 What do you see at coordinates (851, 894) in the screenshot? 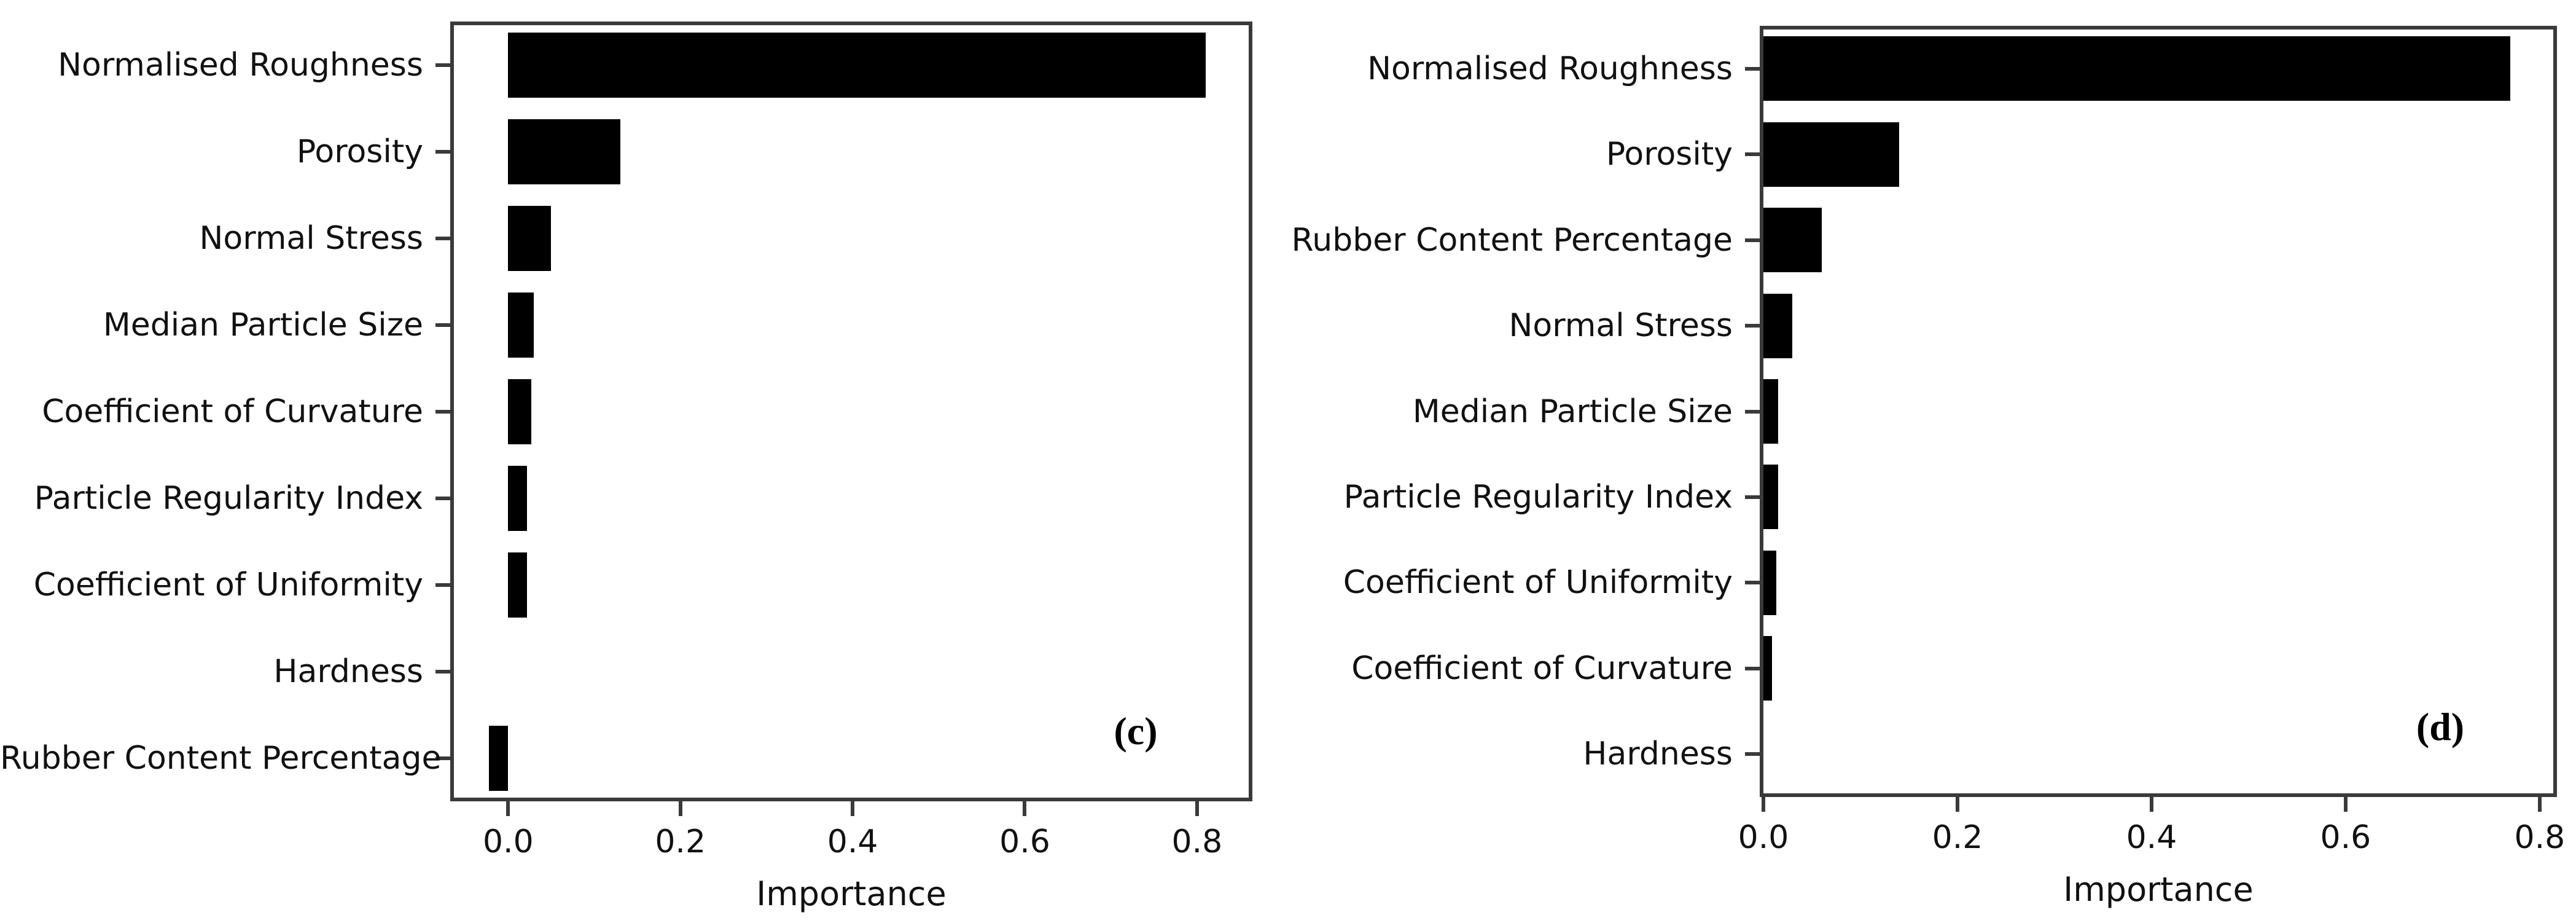
I see `x-axis-label-c: Importance` at bounding box center [851, 894].